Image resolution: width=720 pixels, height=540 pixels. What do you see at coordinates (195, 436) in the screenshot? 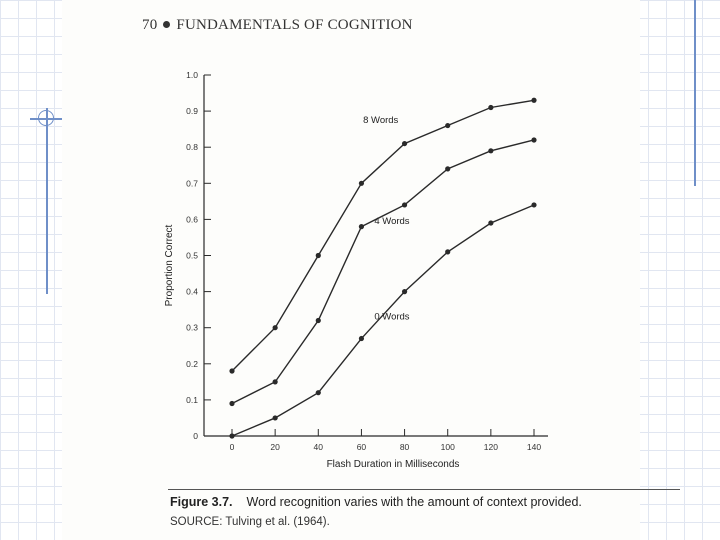
I see `y-tick-label: 0` at bounding box center [195, 436].